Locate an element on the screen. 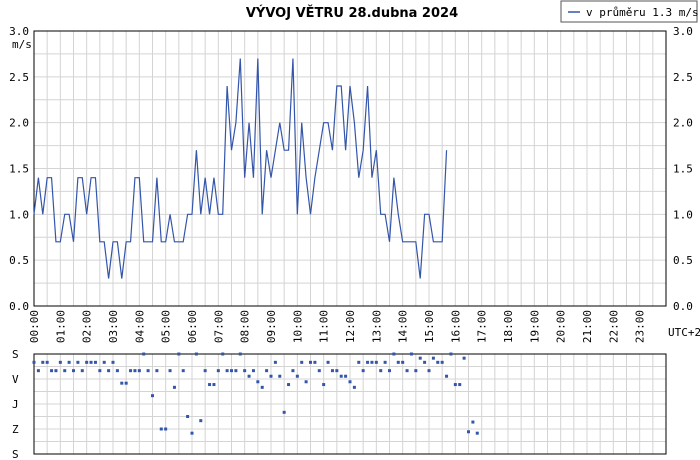 This screenshot has height=460, width=700. timezone-label: UTC+2 is located at coordinates (684, 332).